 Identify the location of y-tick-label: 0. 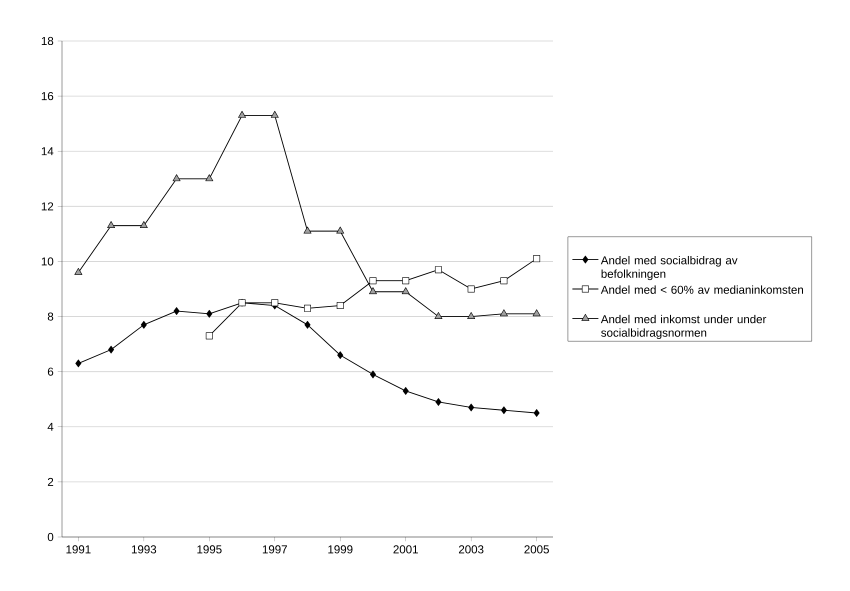
(51, 537).